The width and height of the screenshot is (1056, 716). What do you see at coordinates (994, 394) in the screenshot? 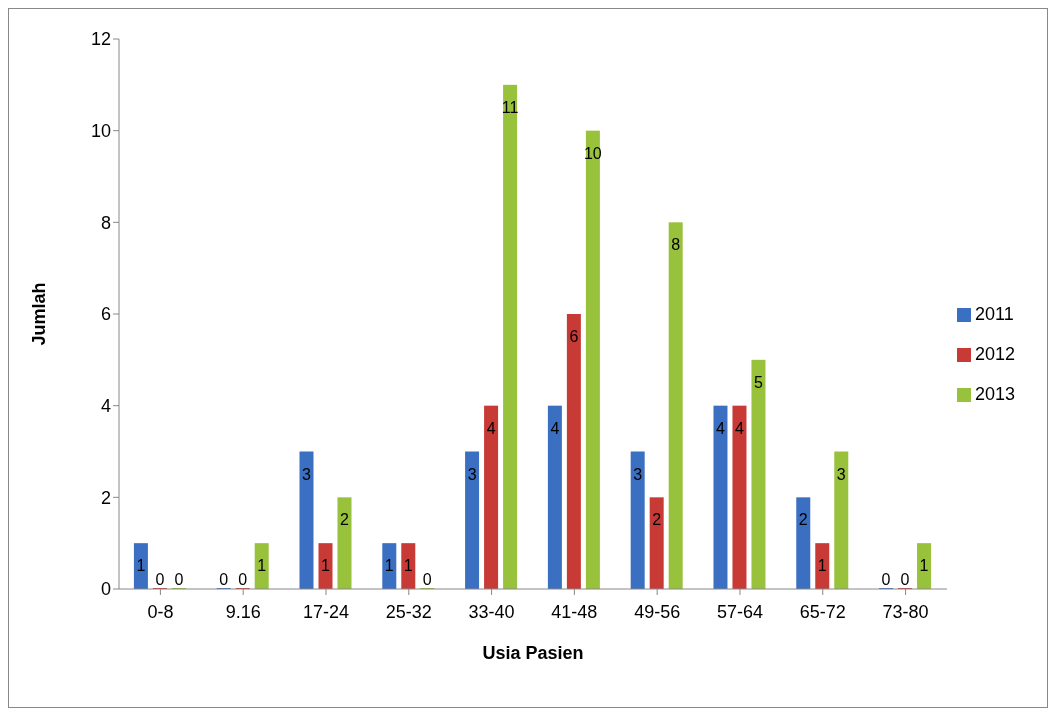
I see `legend-label: 2013` at bounding box center [994, 394].